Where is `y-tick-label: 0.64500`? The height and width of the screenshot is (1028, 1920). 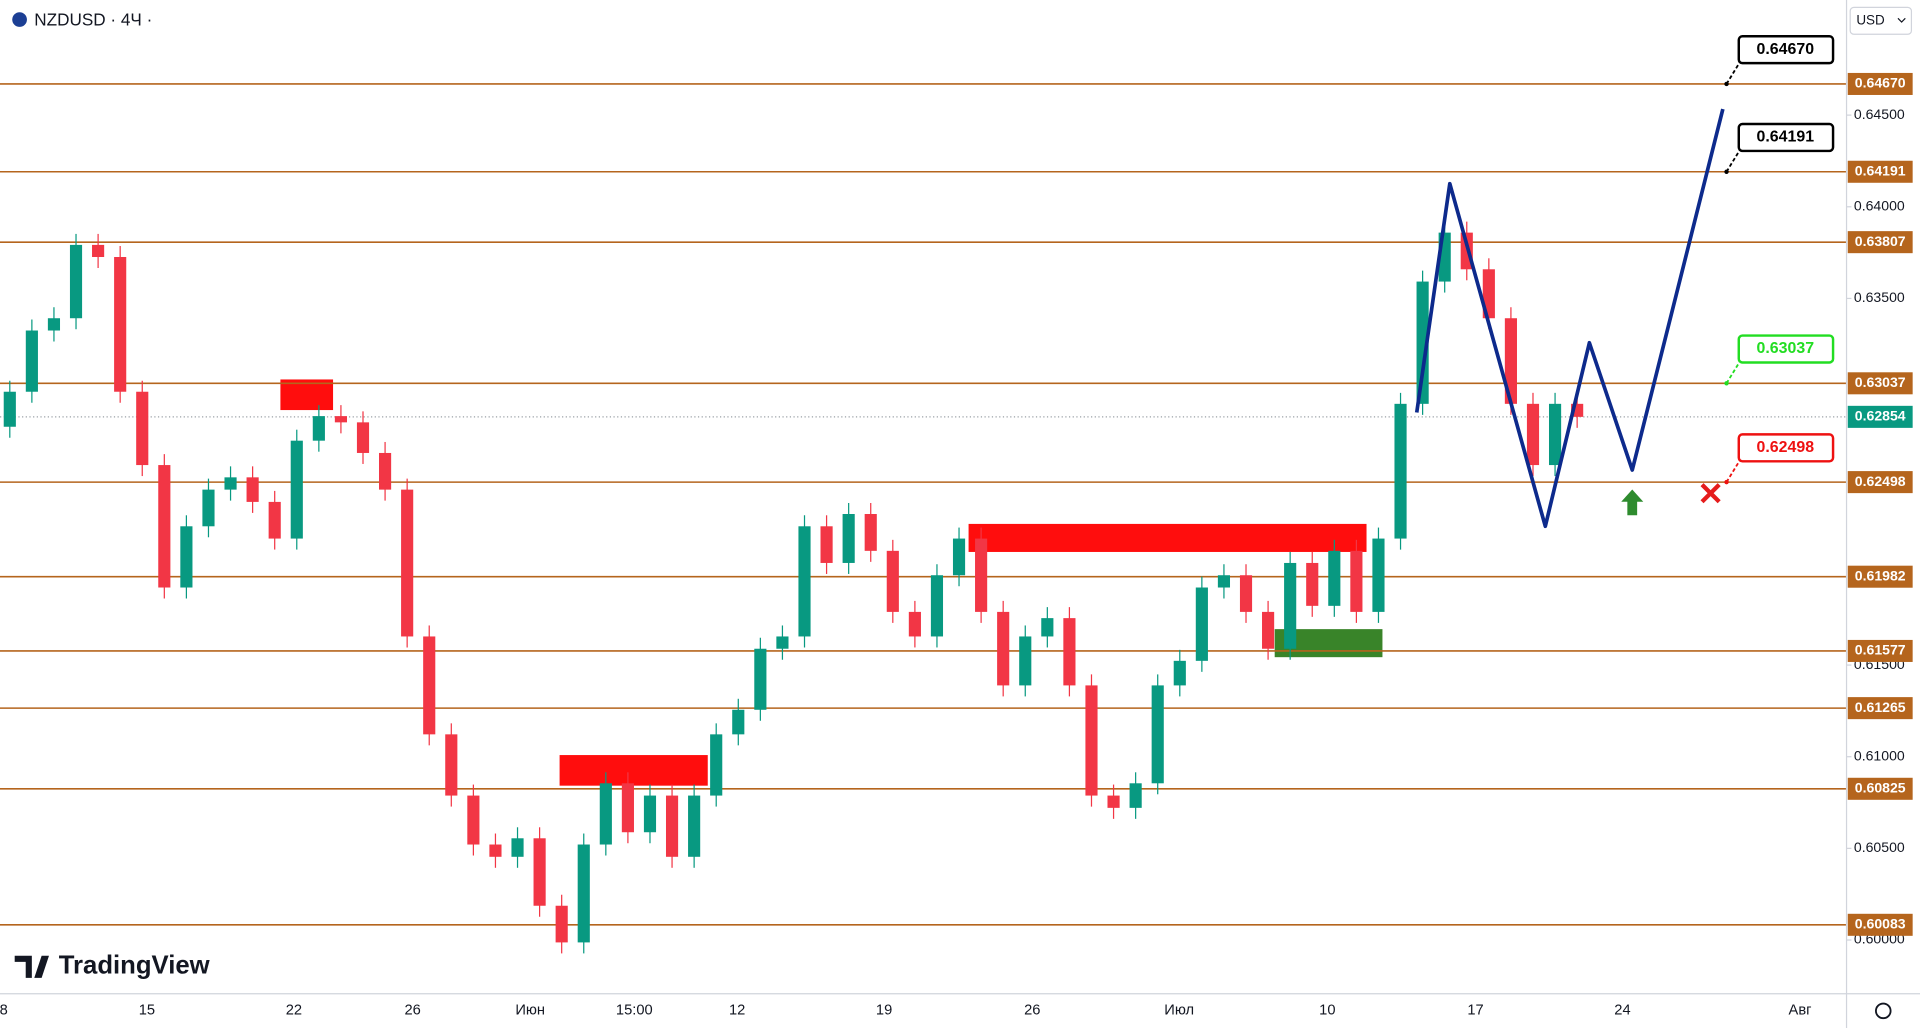
y-tick-label: 0.64500 is located at coordinates (1879, 114).